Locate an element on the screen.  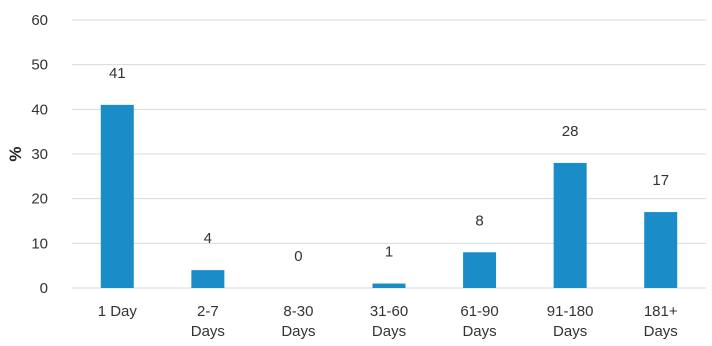
y-tick-label: 10 is located at coordinates (39, 243).